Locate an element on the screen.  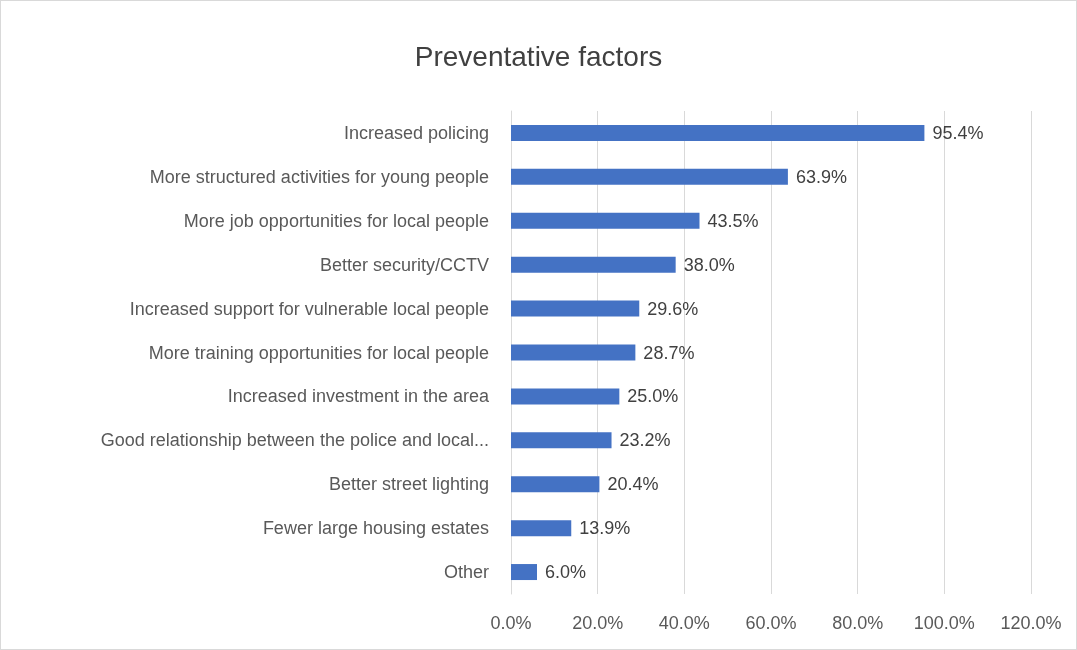
data-label: 28.7% is located at coordinates (669, 352).